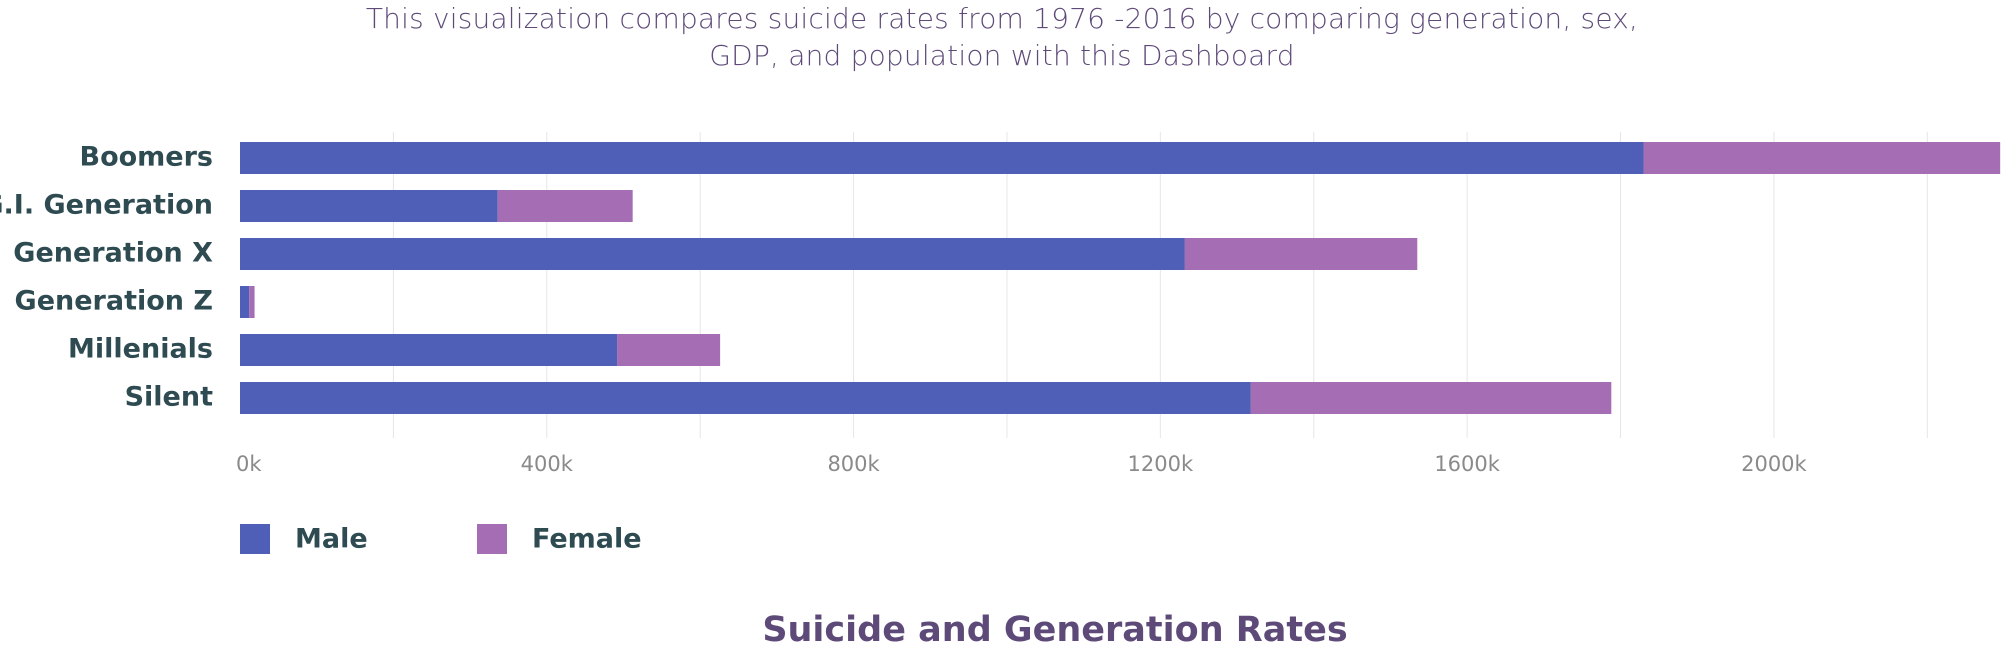 The width and height of the screenshot is (2004, 652). Describe the element at coordinates (1161, 464) in the screenshot. I see `x-tick-label: 1200k` at that location.